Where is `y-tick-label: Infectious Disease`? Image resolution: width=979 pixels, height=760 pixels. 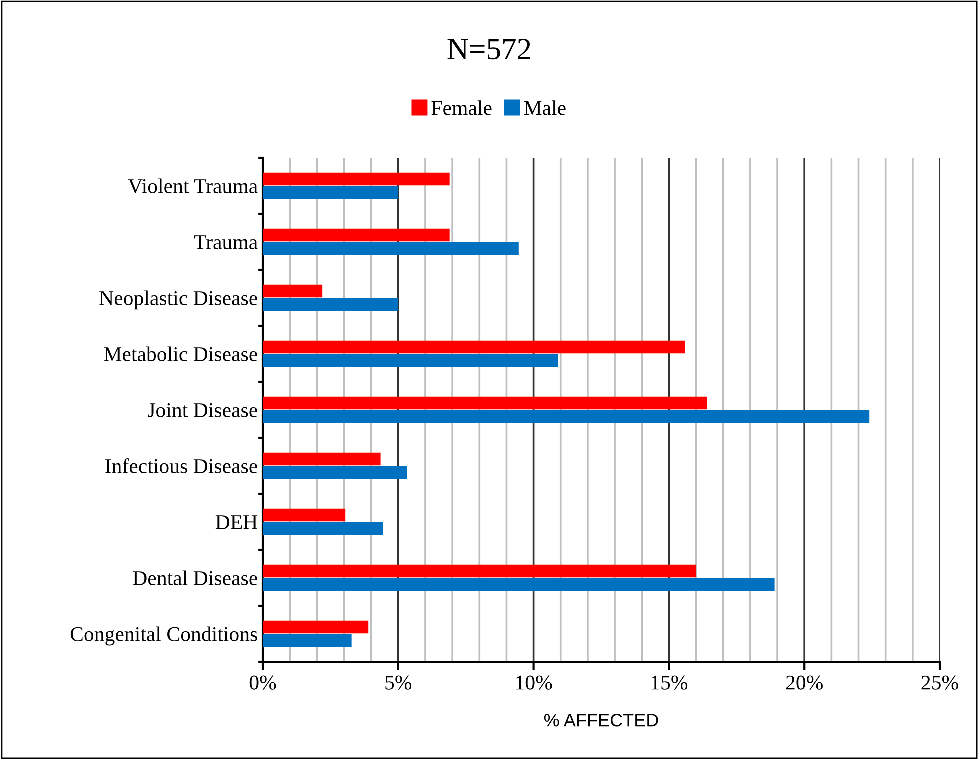 y-tick-label: Infectious Disease is located at coordinates (182, 466).